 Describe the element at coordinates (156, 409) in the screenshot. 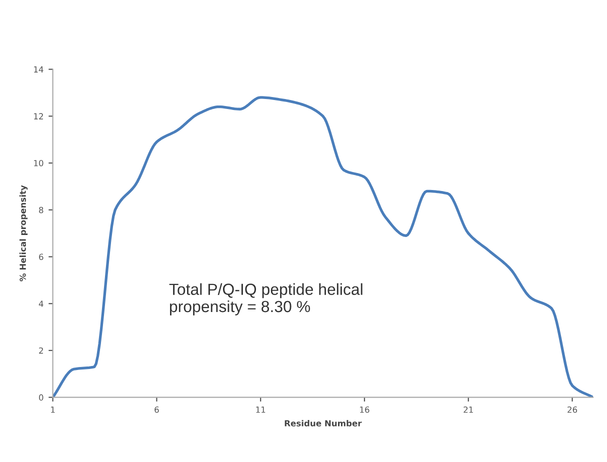

I see `x-tick-label: 6` at that location.